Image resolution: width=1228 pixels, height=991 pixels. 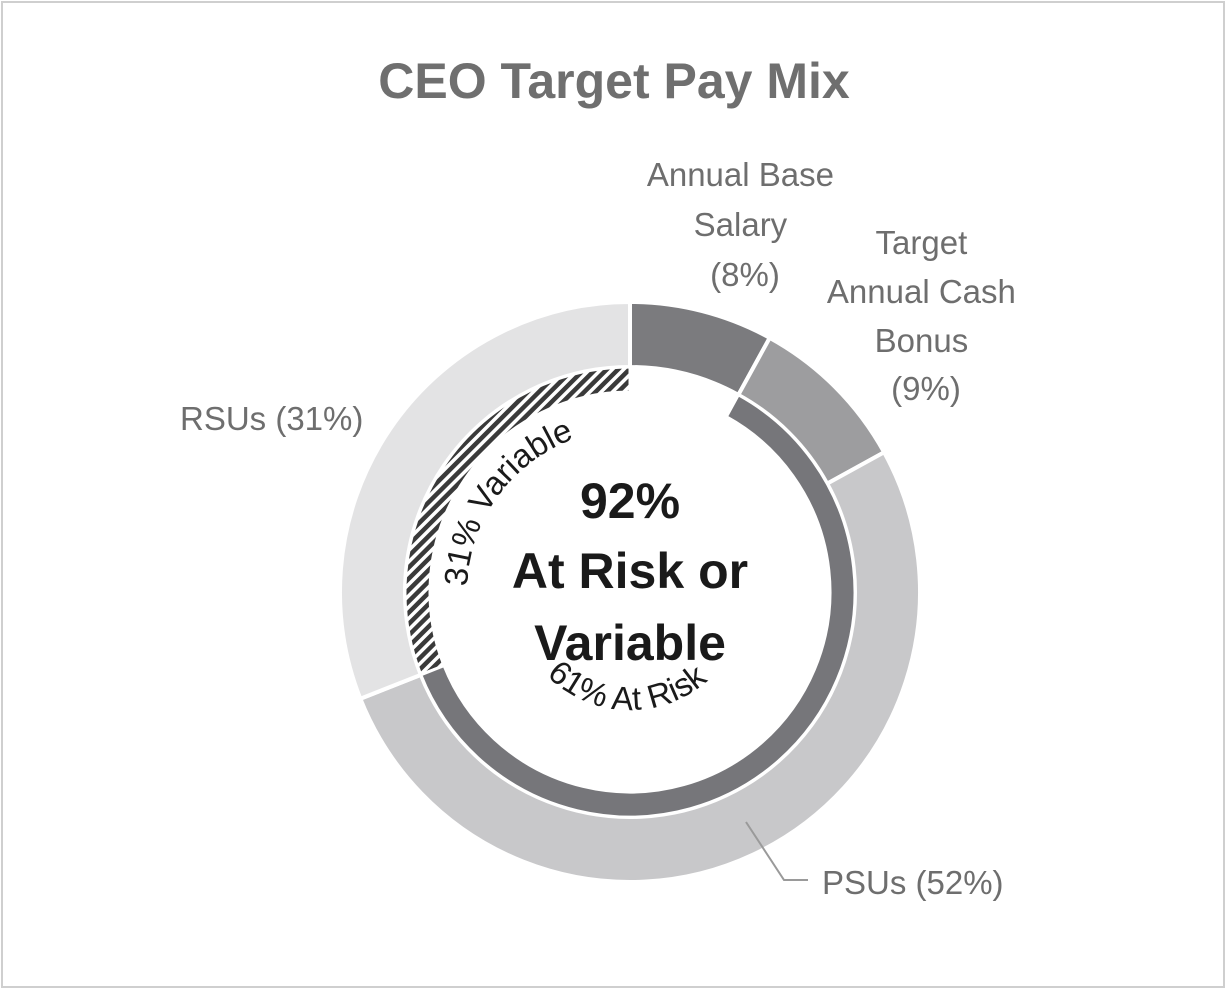 What do you see at coordinates (517, 521) in the screenshot?
I see `inner-segment-31-variable` at bounding box center [517, 521].